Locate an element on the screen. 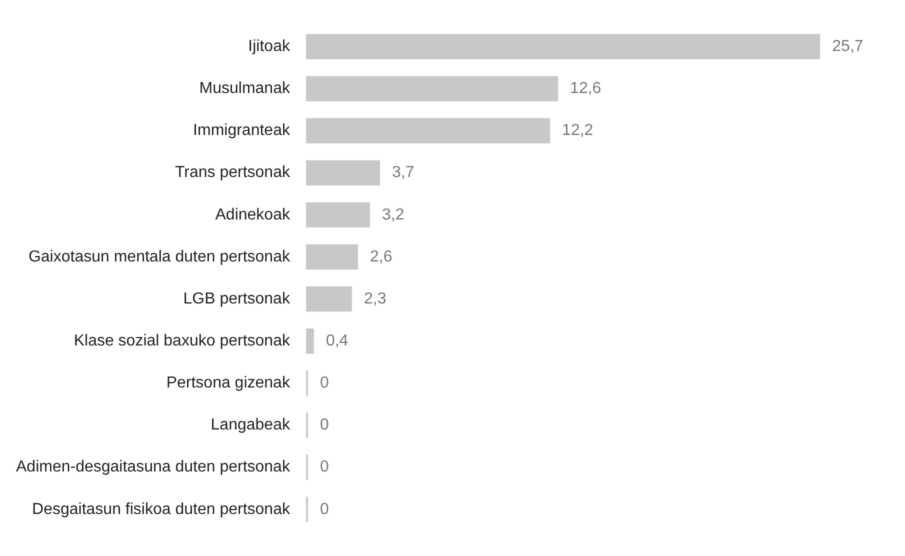 This screenshot has width=905, height=556. y-tick-label: Adinekoak is located at coordinates (253, 215).